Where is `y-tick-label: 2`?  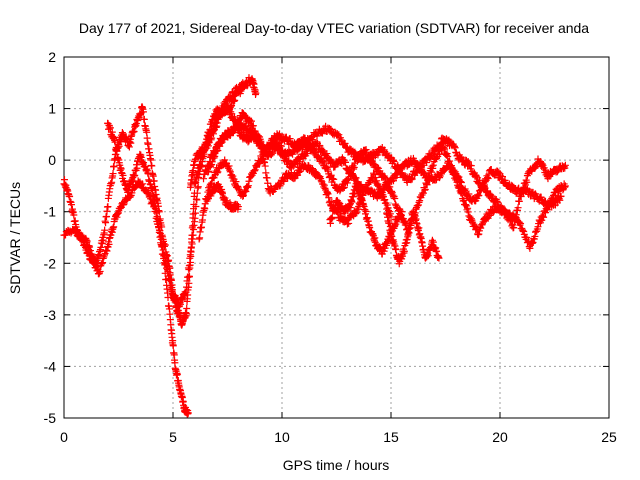
y-tick-label: 2 is located at coordinates (52, 57).